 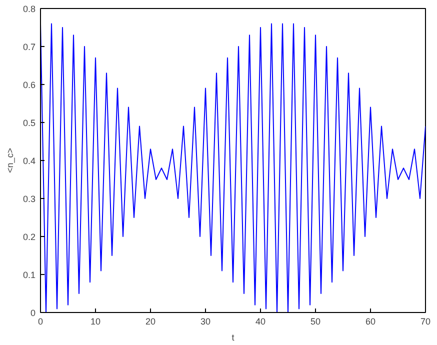 What do you see at coordinates (29, 9) in the screenshot?
I see `y-tick-label: 0.8` at bounding box center [29, 9].